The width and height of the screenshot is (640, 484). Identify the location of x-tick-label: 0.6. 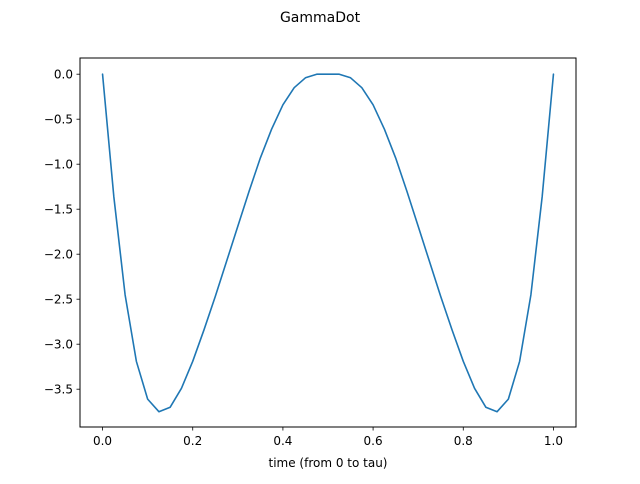
(373, 441).